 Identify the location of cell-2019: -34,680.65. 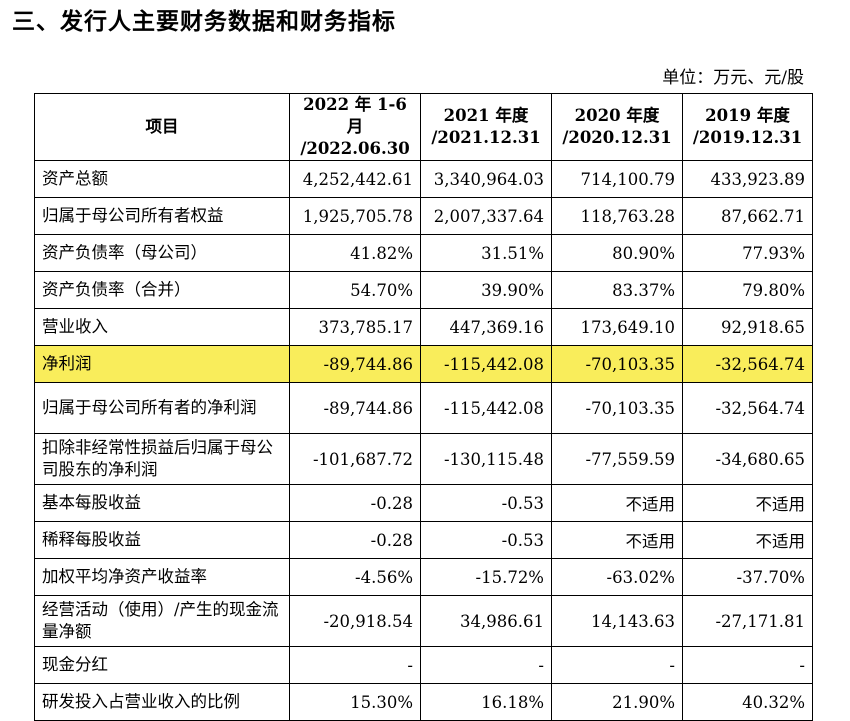
(747, 459).